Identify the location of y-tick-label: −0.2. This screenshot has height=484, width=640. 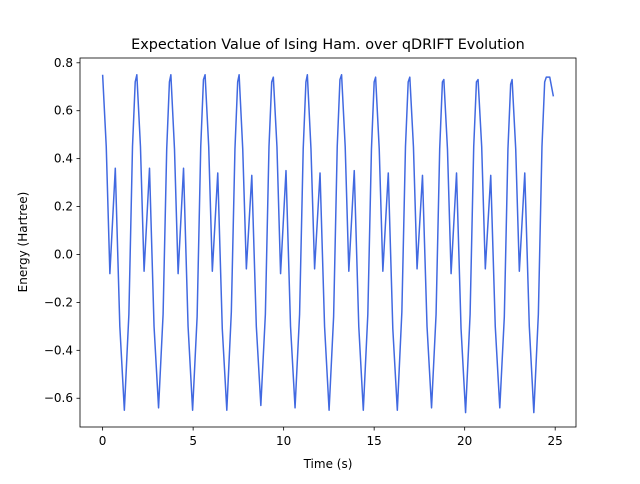
(58, 302).